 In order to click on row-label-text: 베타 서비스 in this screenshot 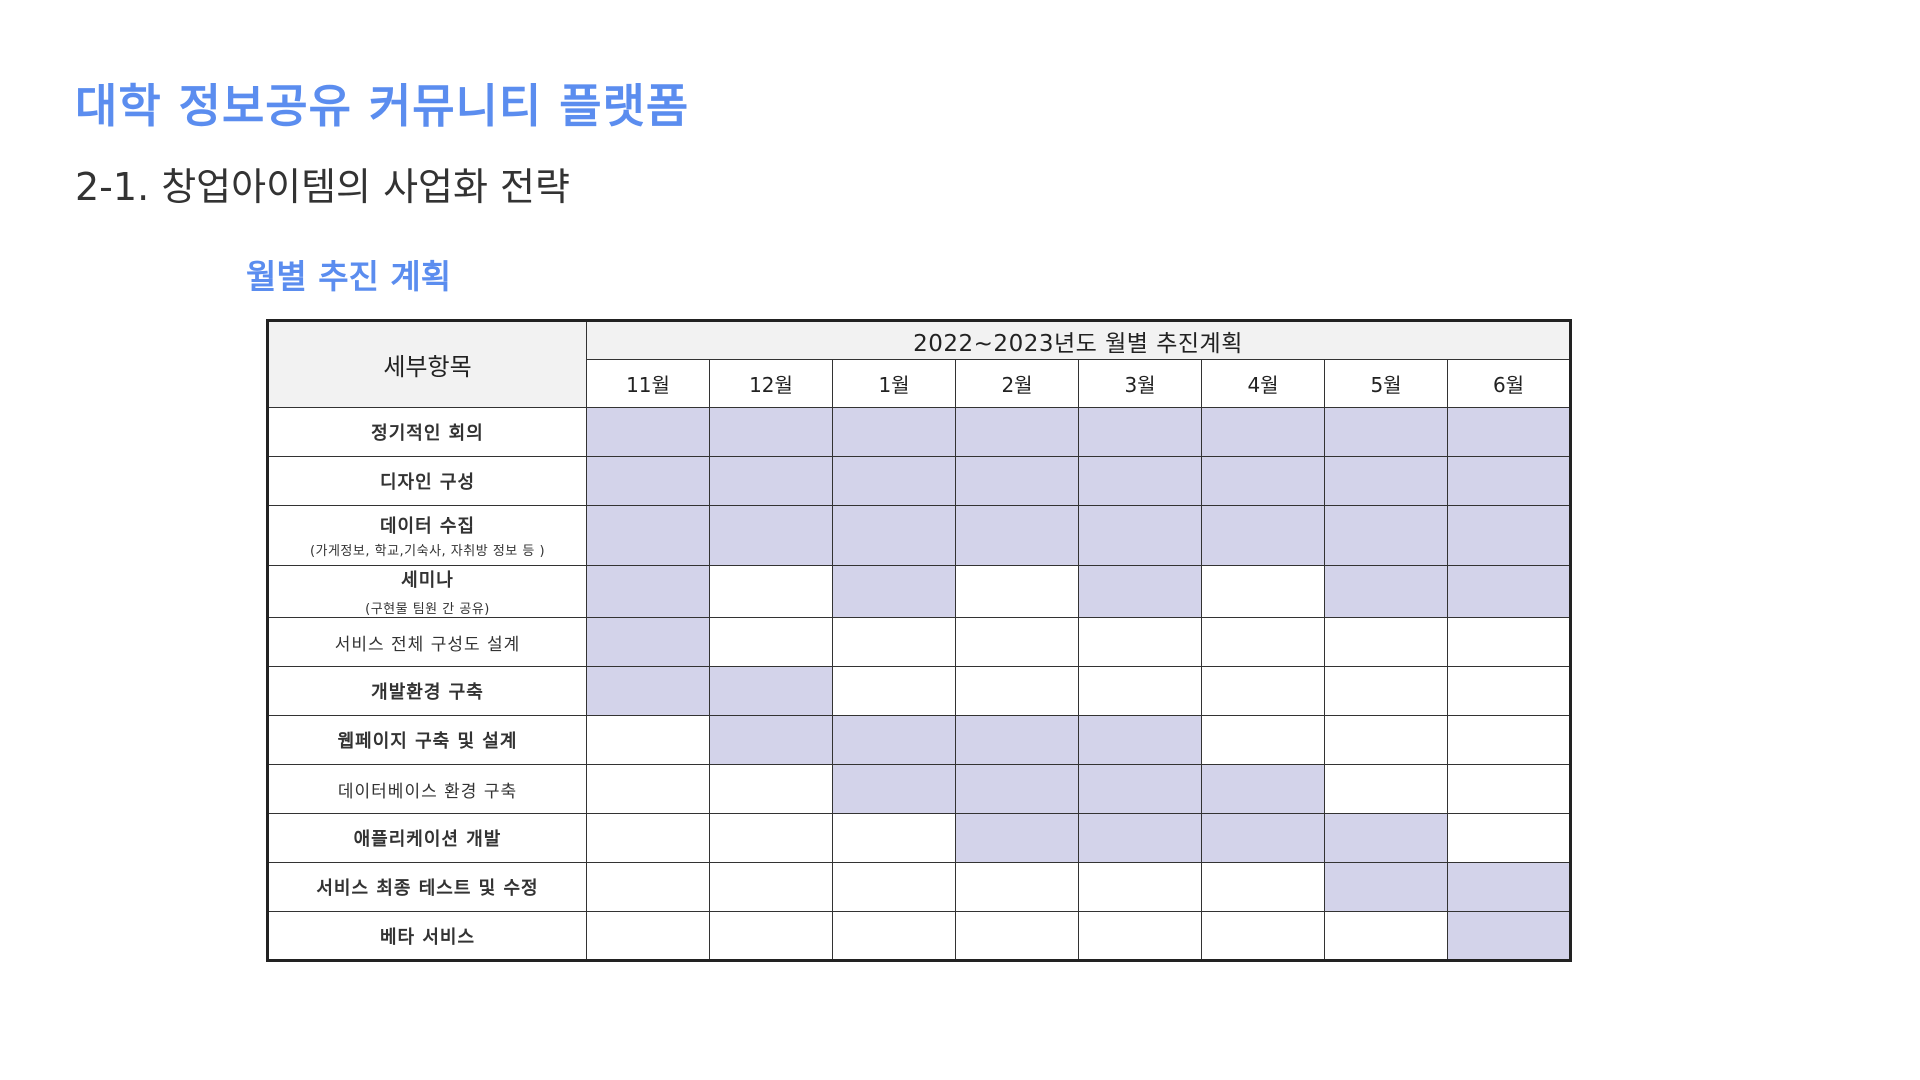, I will do `click(427, 937)`.